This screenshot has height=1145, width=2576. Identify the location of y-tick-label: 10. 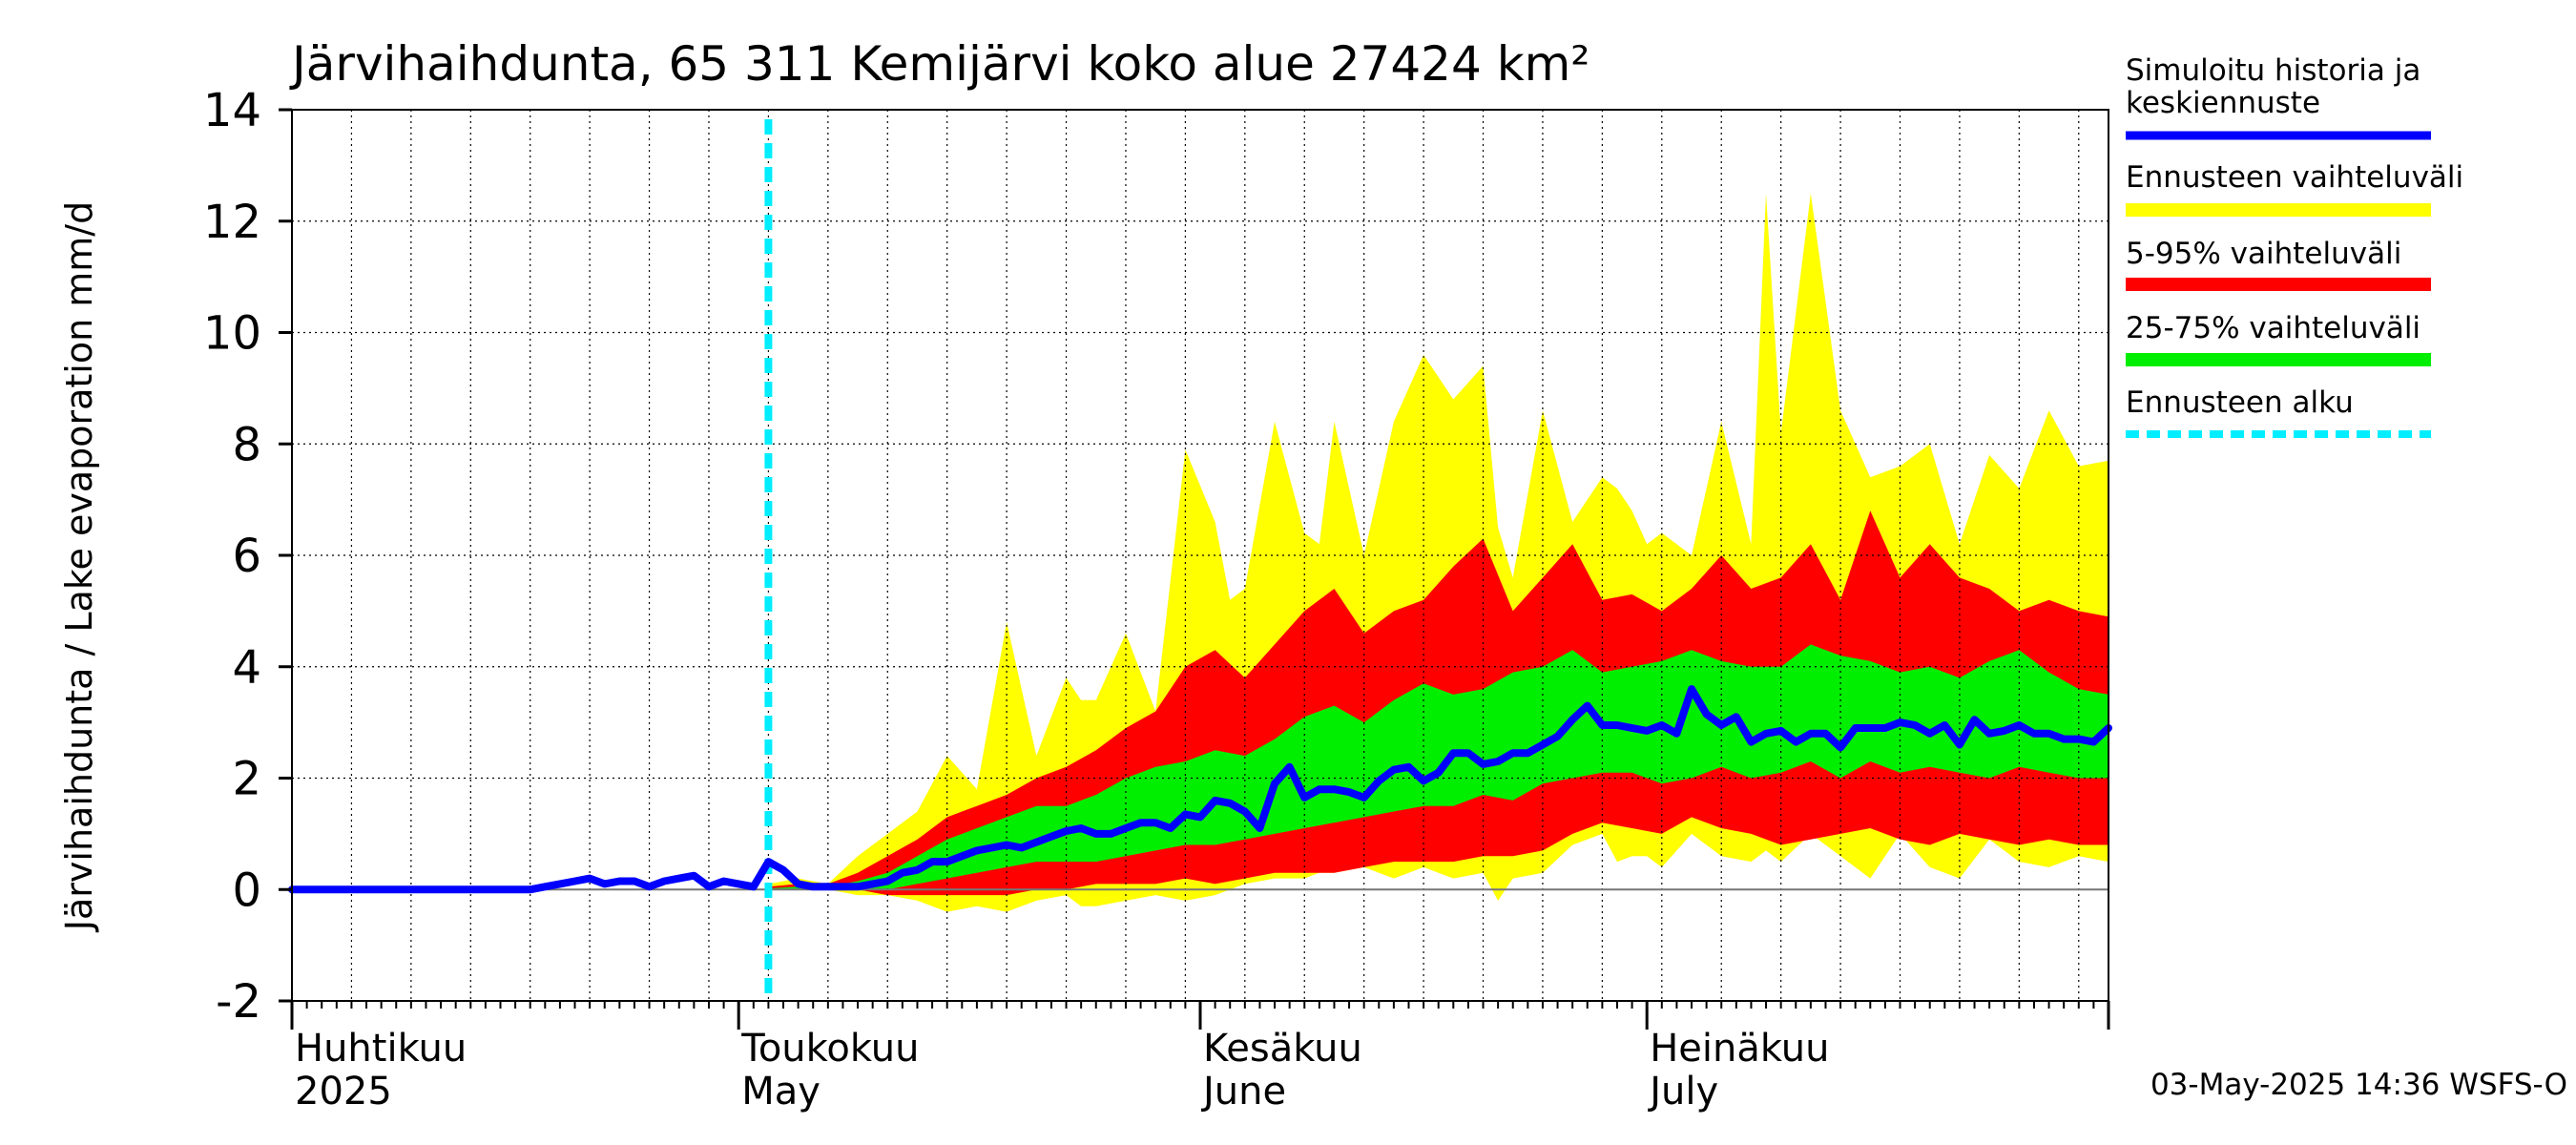
(232, 334).